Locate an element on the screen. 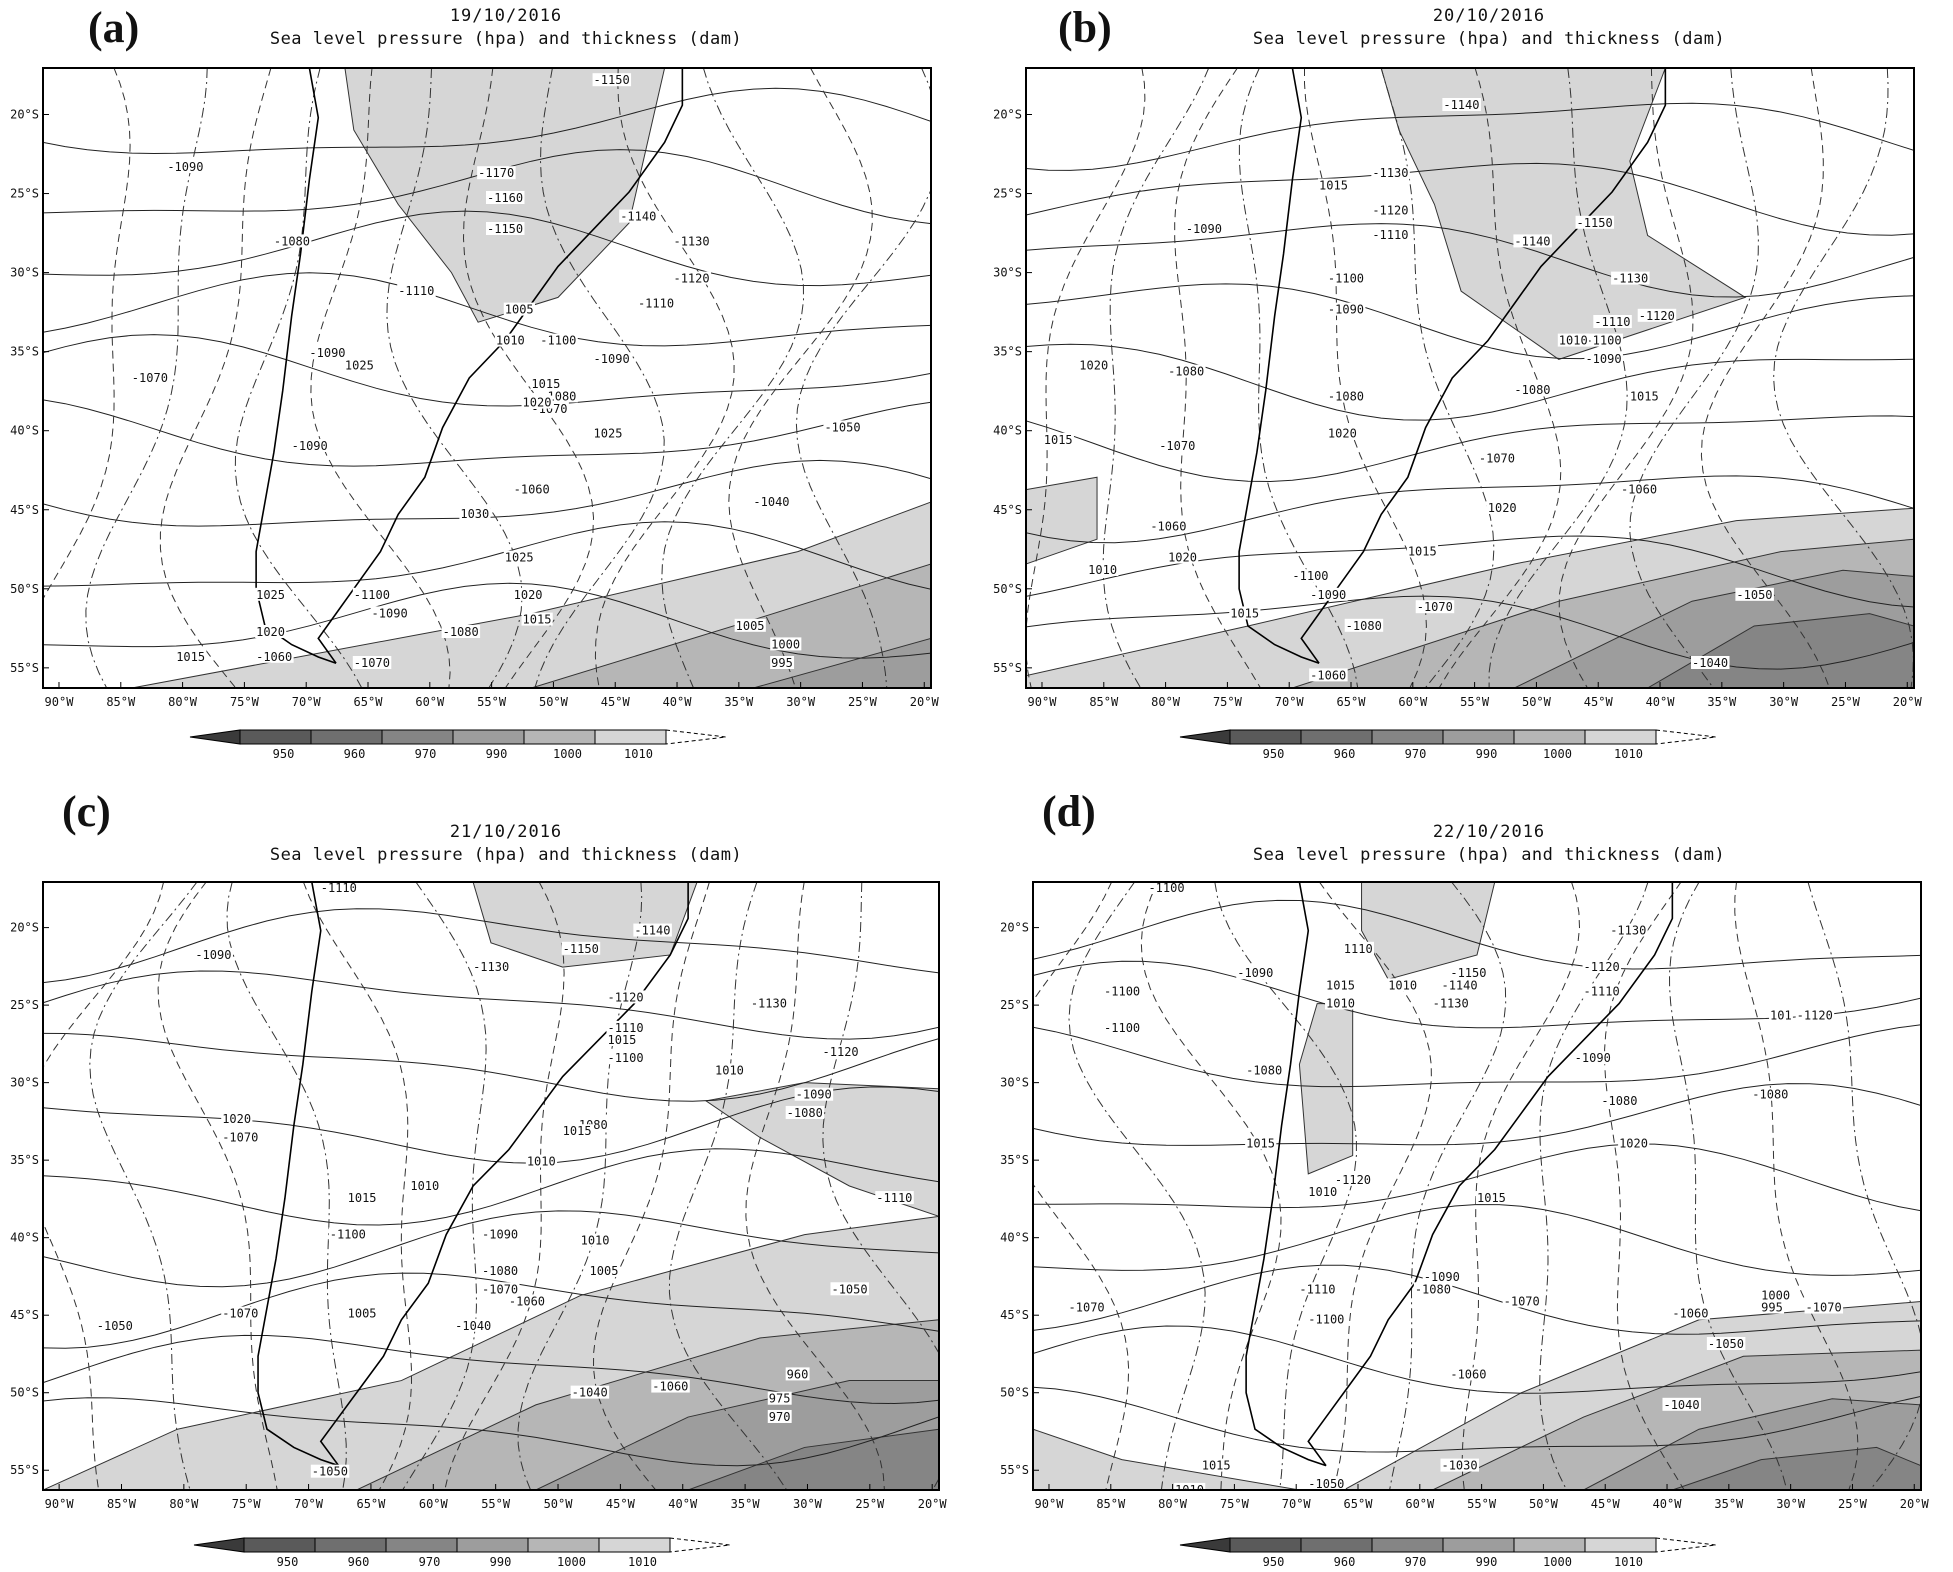  lon-tick-label: 50°W is located at coordinates (554, 702).